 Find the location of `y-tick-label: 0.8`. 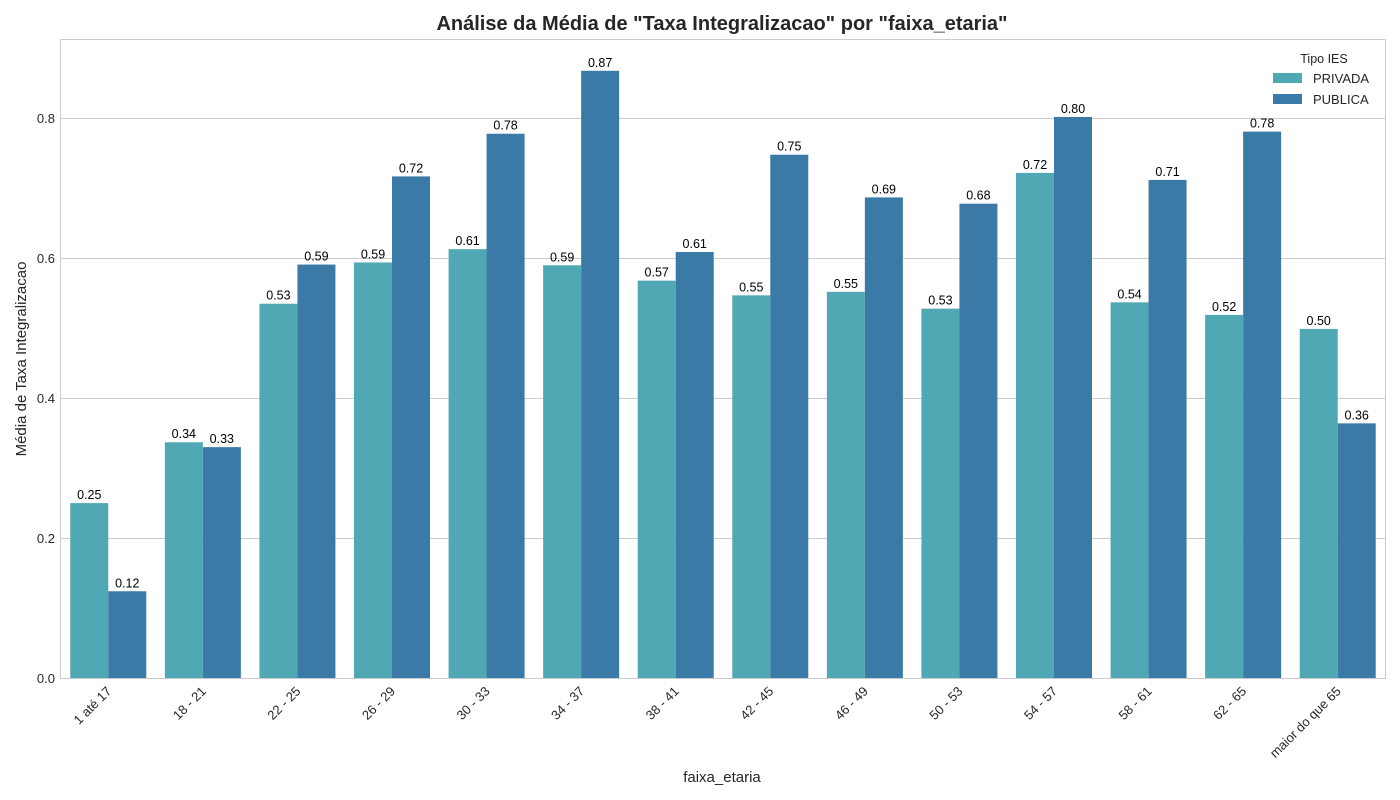

y-tick-label: 0.8 is located at coordinates (46, 118).